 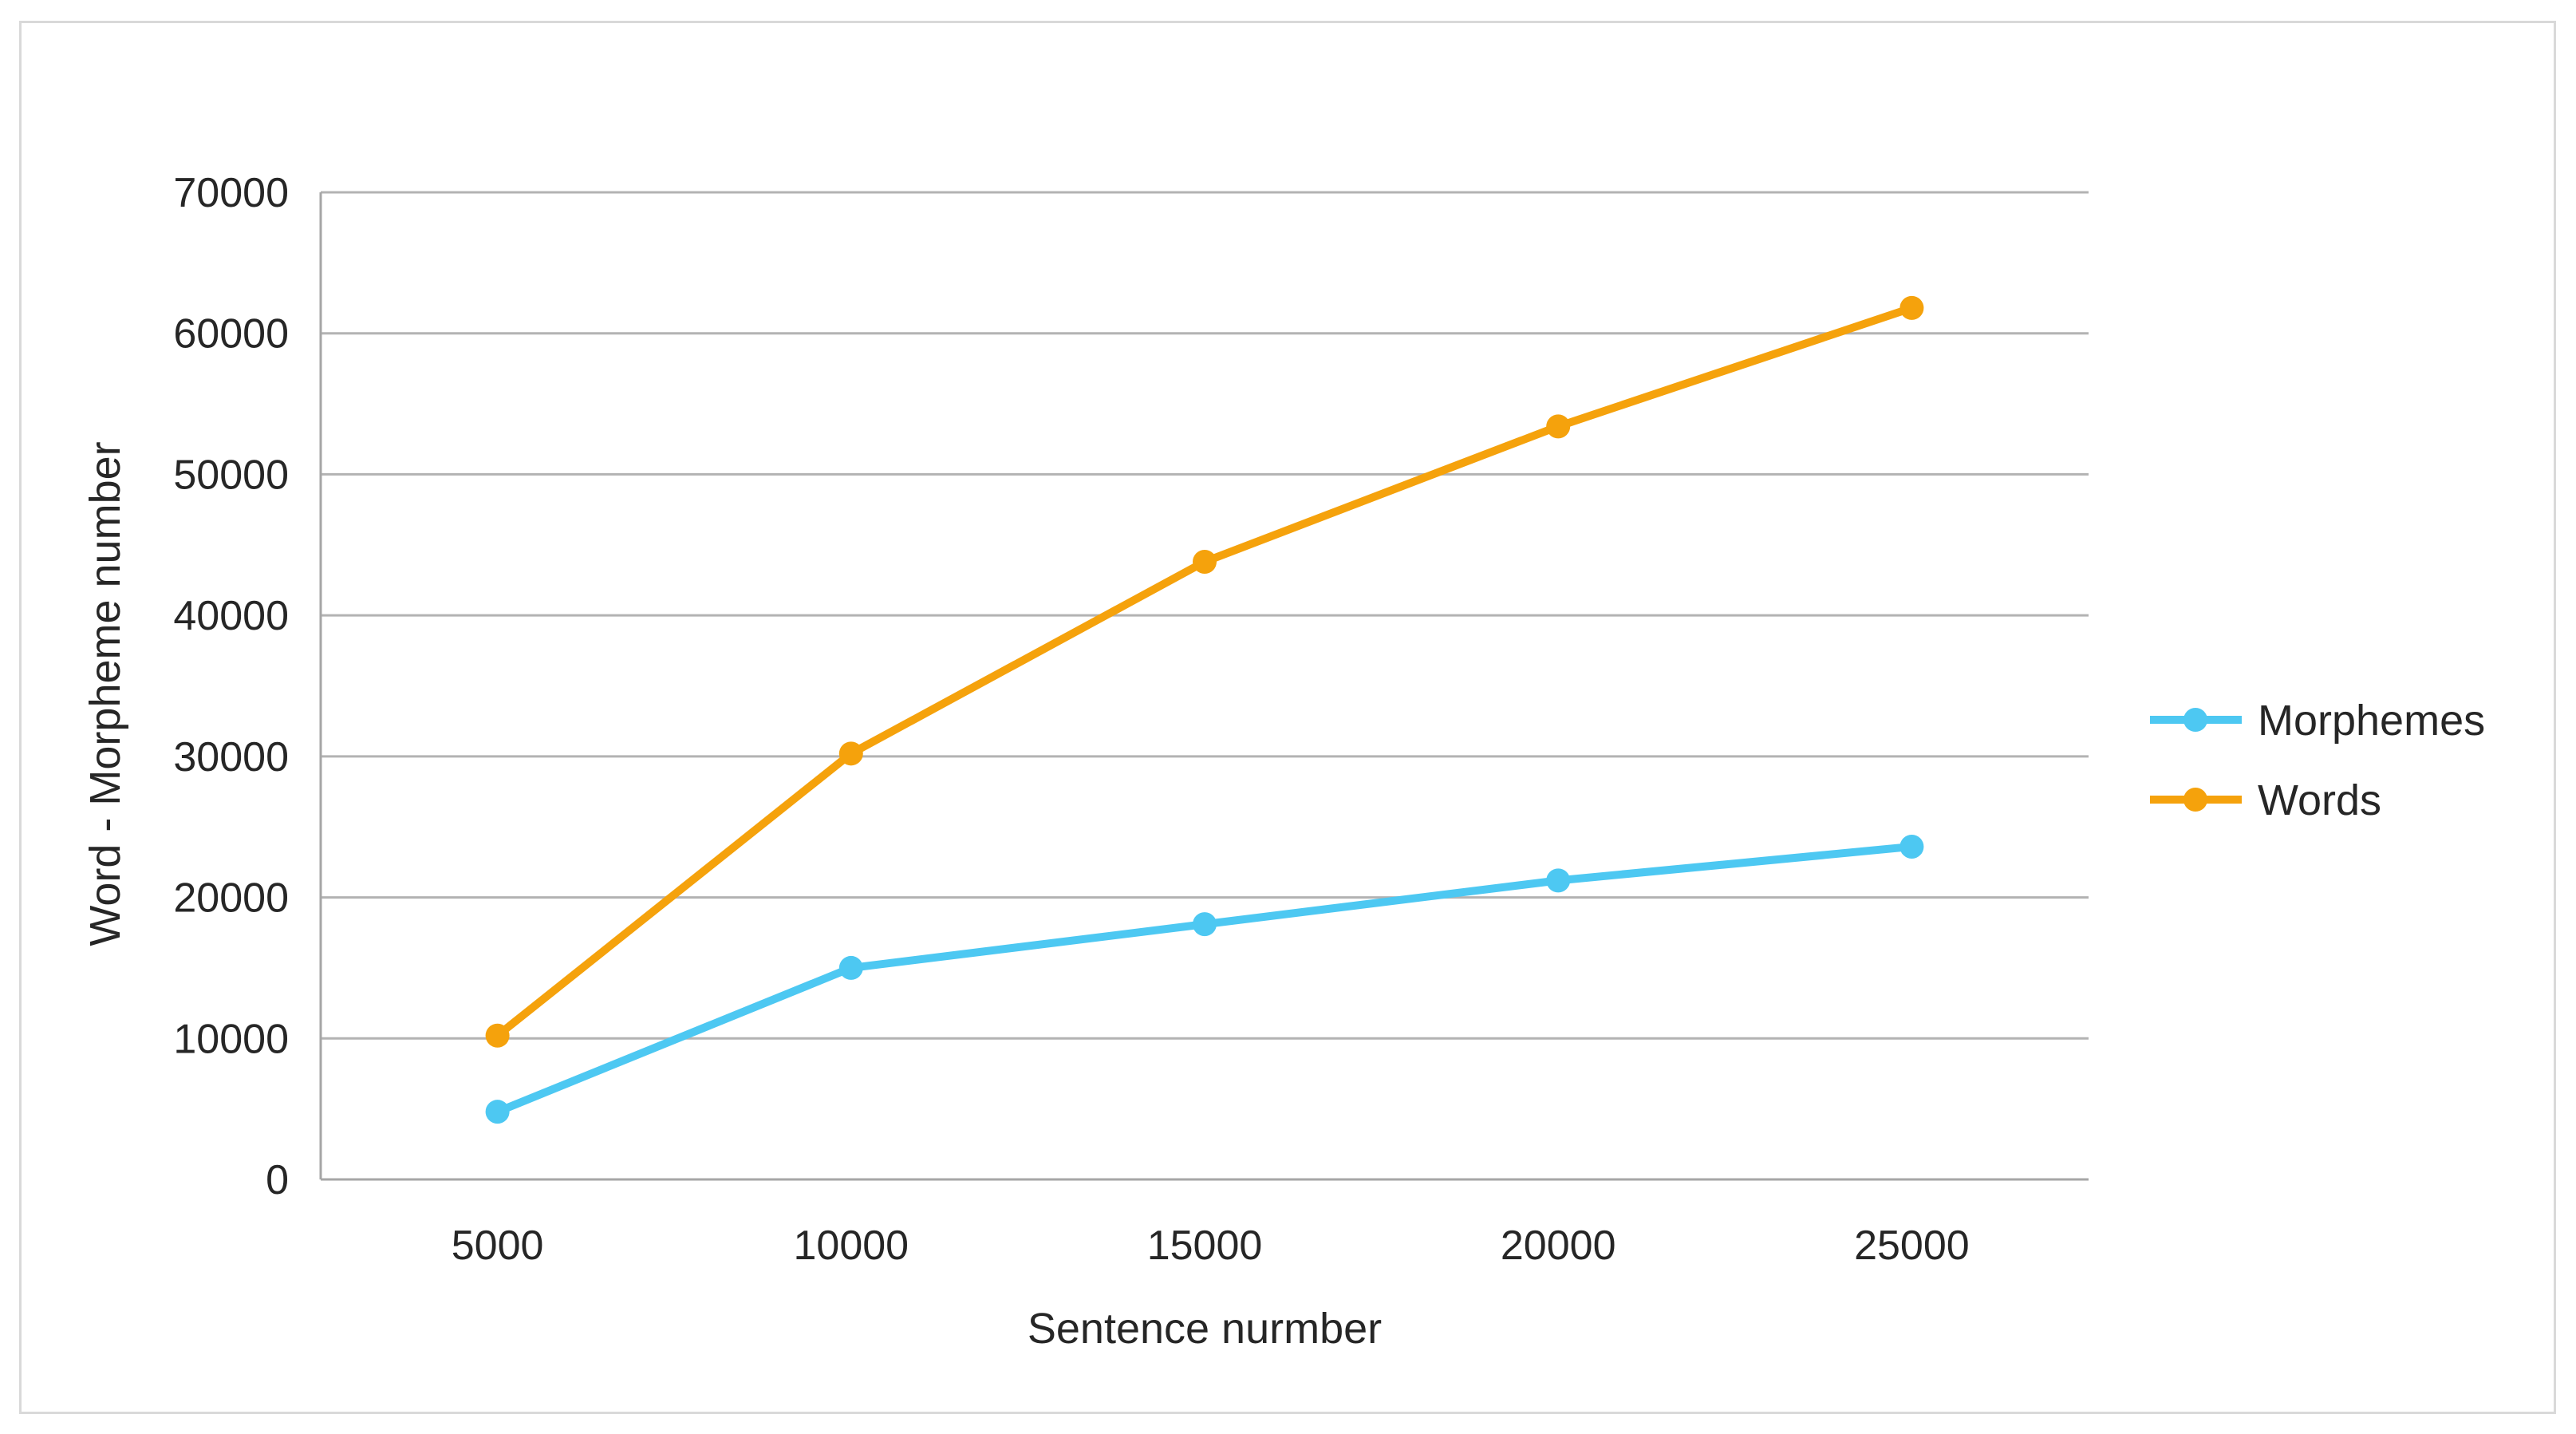 I want to click on y-axis-title: Word - Morpheme number, so click(x=105, y=693).